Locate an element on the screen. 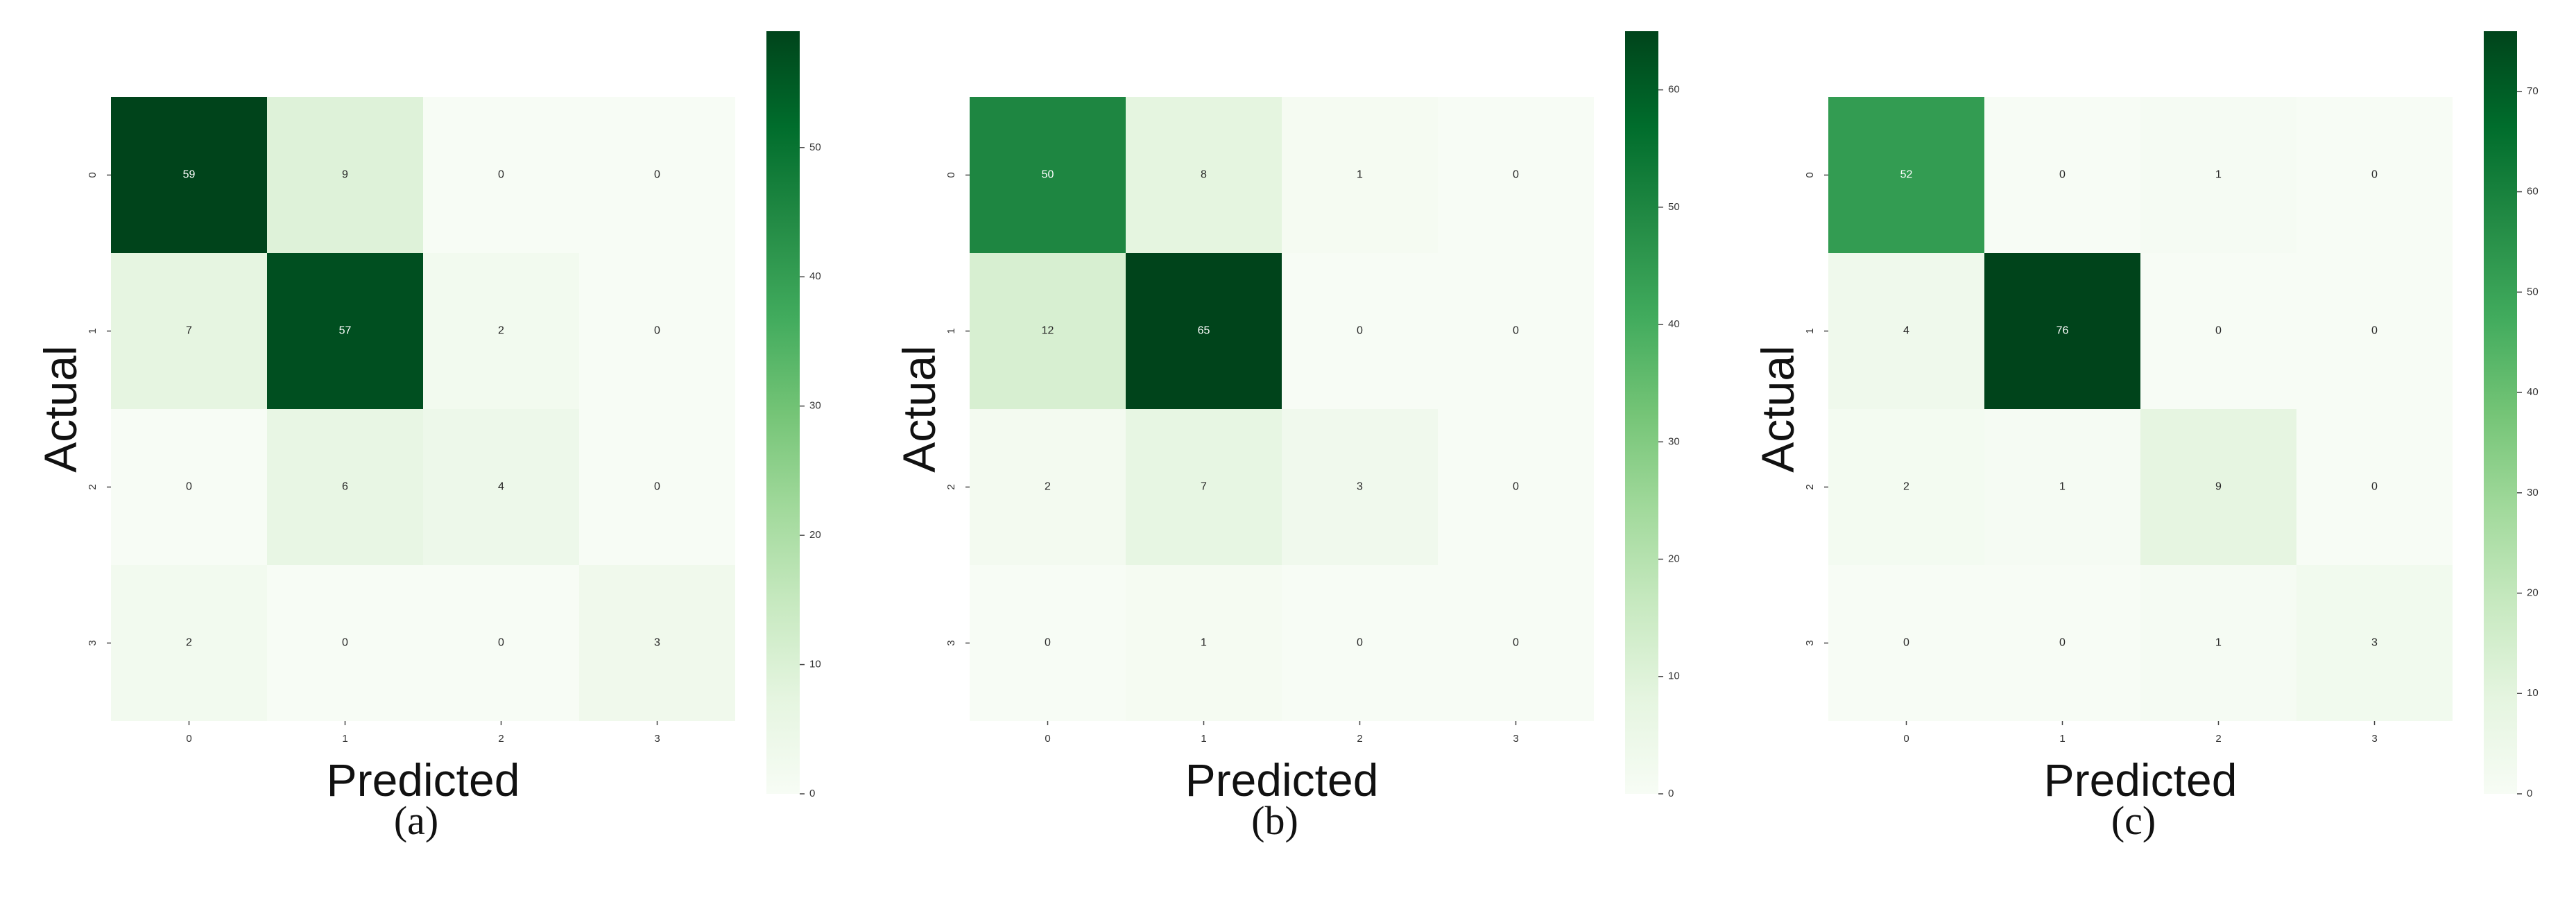 The width and height of the screenshot is (2576, 911). cell-value-label: 65 is located at coordinates (1204, 331).